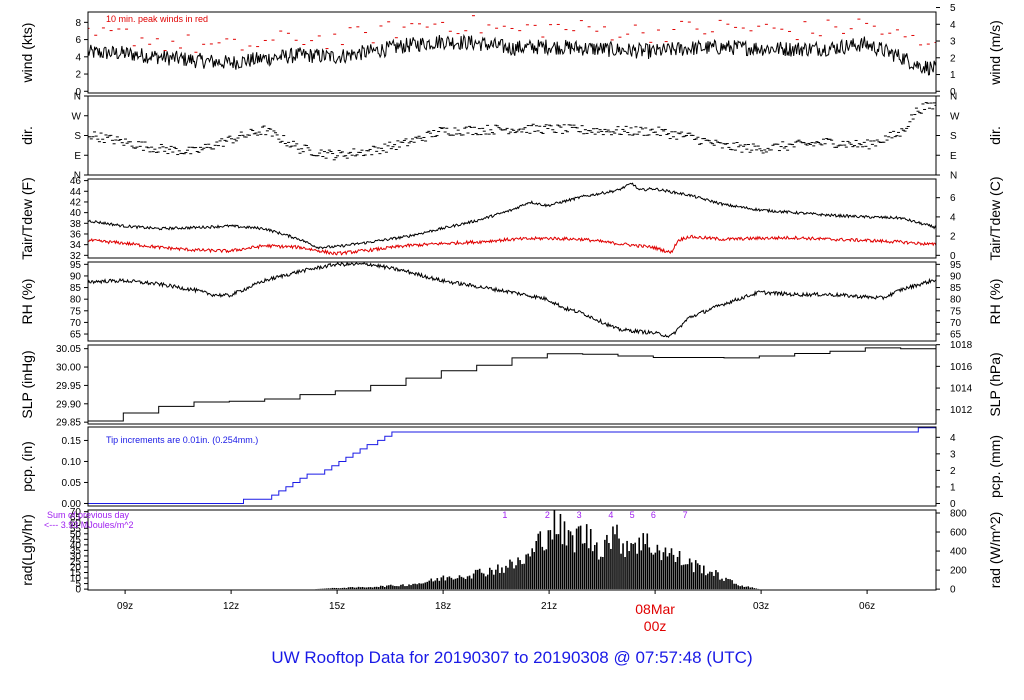  Describe the element at coordinates (953, 217) in the screenshot. I see `right-tick-label-temp: 4` at that location.